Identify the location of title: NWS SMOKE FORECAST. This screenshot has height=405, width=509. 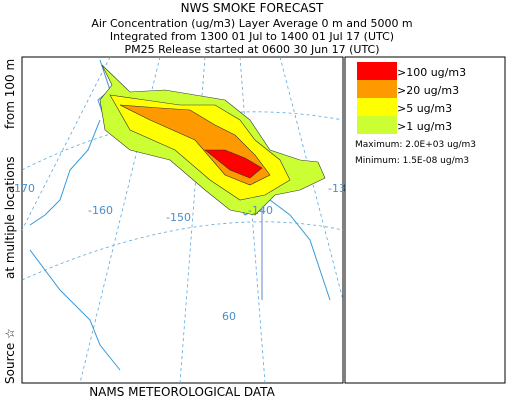
(252, 8).